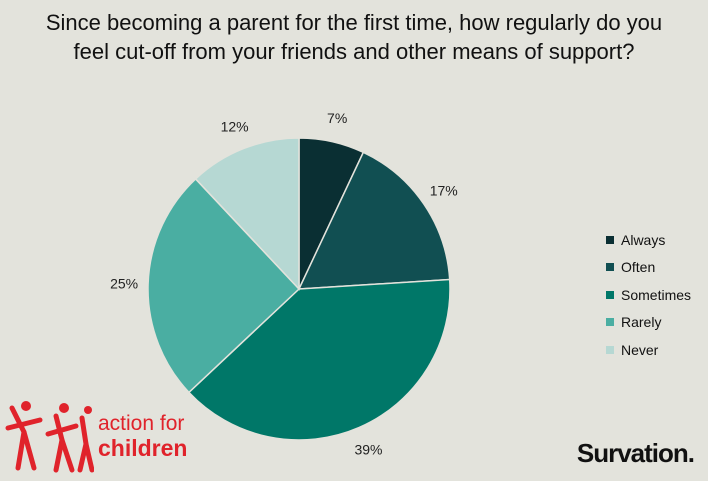 The width and height of the screenshot is (708, 481). I want to click on legend-label: Always, so click(643, 239).